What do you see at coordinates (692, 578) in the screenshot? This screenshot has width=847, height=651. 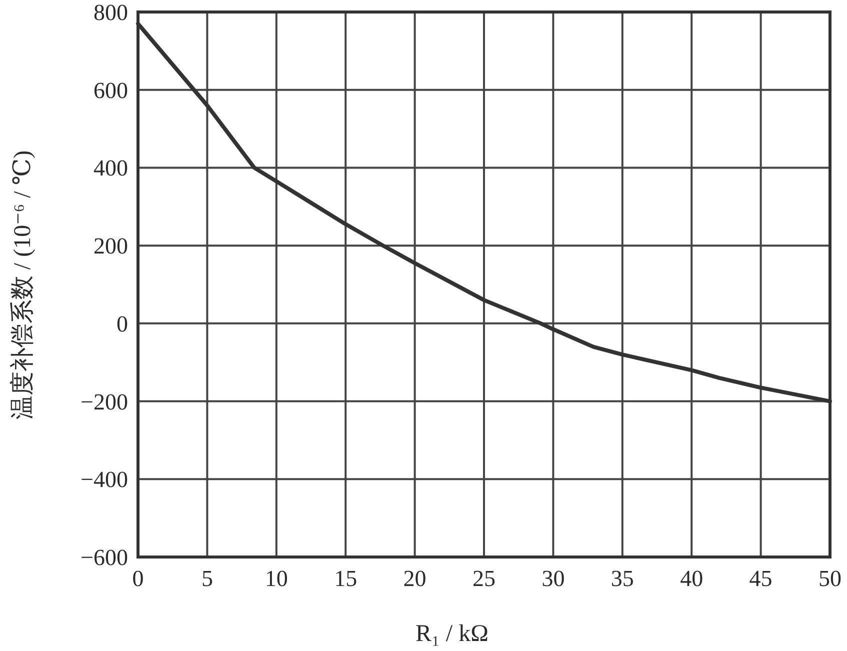 I see `x-tick-label: 40` at bounding box center [692, 578].